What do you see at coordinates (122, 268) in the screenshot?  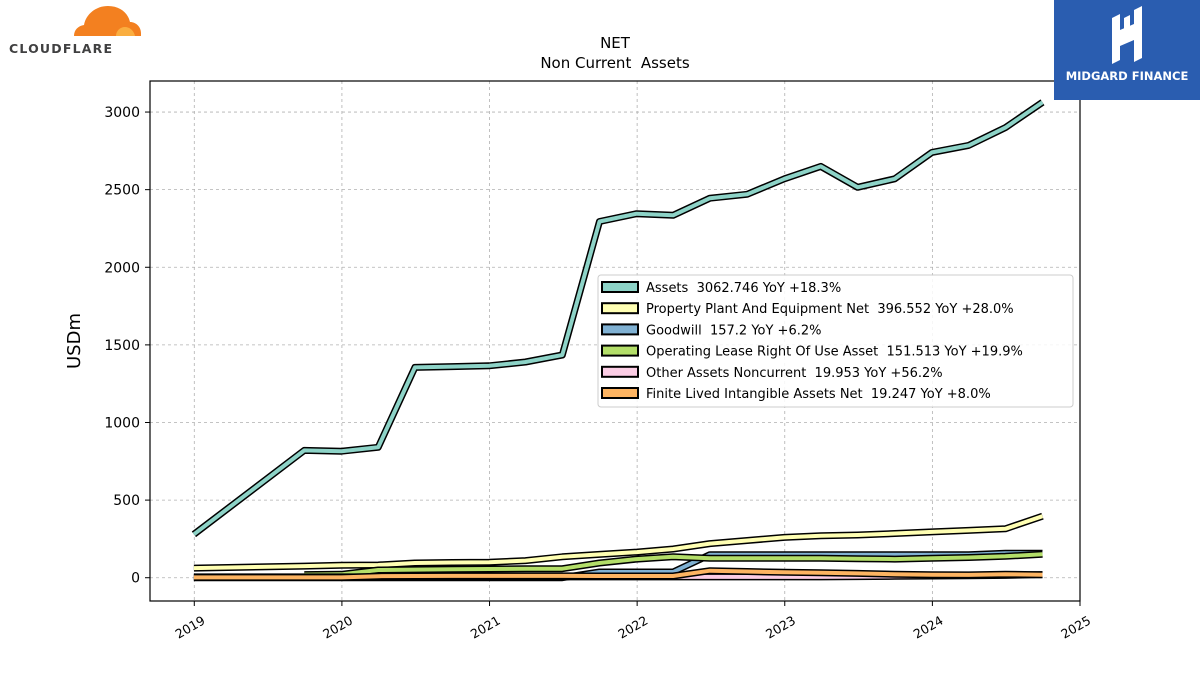 I see `y-tick-label: 2000` at bounding box center [122, 268].